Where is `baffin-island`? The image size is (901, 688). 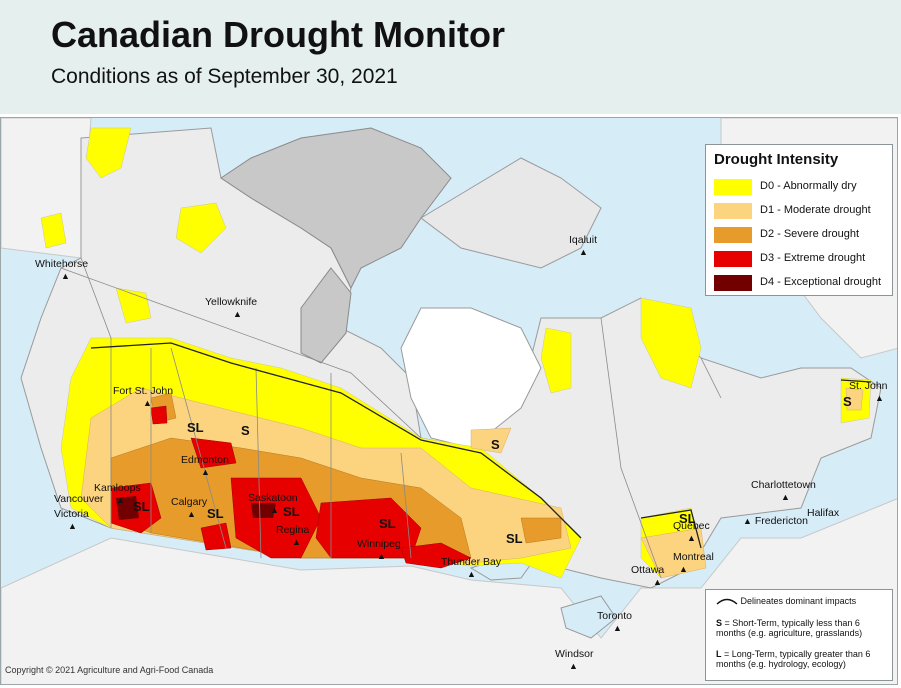
baffin-island is located at coordinates (511, 213).